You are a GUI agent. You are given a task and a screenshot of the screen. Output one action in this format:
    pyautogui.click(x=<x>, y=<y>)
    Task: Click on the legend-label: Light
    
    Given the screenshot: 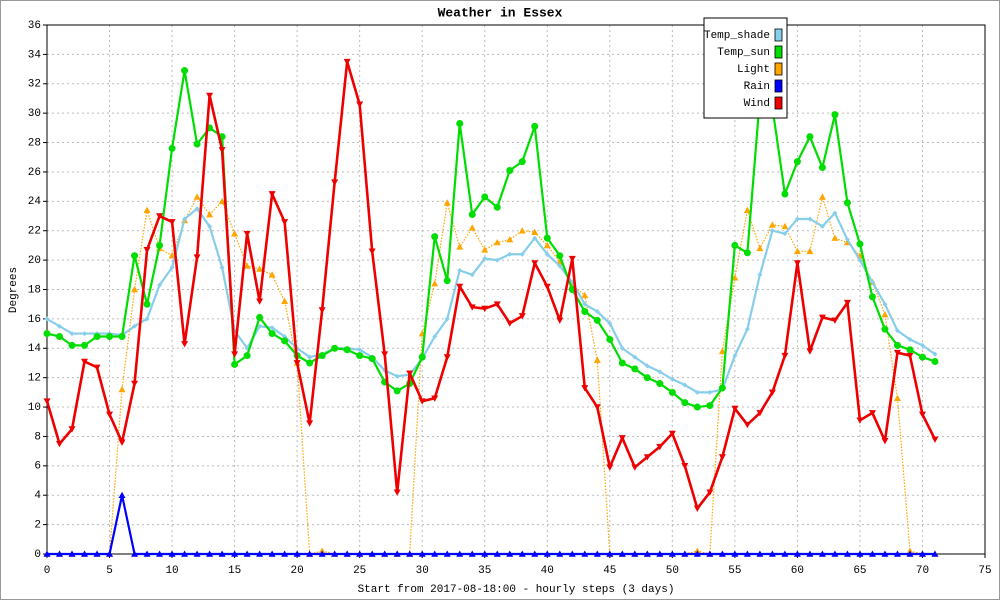 What is the action you would take?
    pyautogui.click(x=753, y=70)
    